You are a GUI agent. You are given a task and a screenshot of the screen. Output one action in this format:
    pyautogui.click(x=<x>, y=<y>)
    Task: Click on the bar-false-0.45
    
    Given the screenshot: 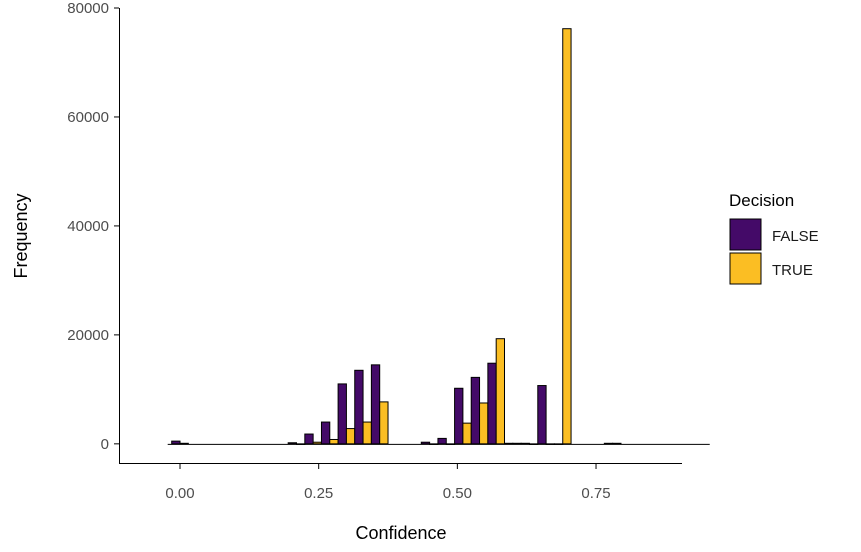 What is the action you would take?
    pyautogui.click(x=425, y=443)
    